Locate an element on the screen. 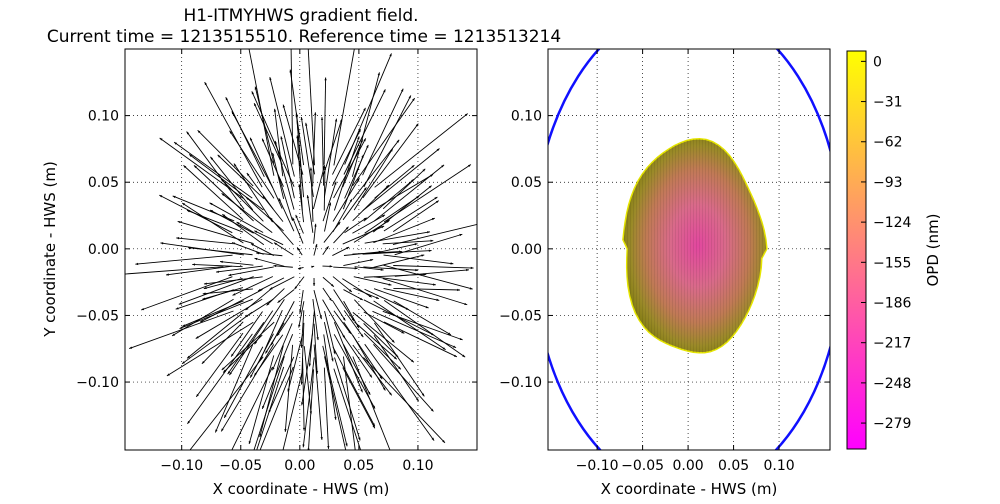 The width and height of the screenshot is (1000, 504). colorbar-tick-label: −217 is located at coordinates (892, 344).